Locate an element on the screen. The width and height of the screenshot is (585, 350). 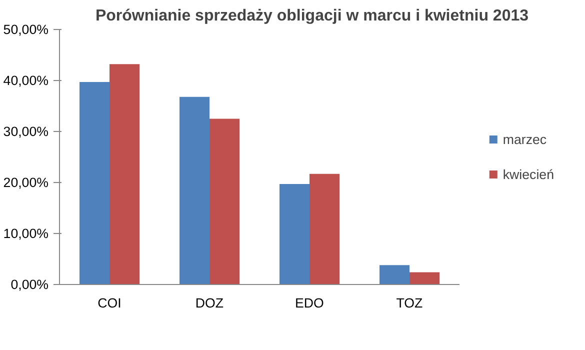
y-tick-label: 40,00% is located at coordinates (26, 80).